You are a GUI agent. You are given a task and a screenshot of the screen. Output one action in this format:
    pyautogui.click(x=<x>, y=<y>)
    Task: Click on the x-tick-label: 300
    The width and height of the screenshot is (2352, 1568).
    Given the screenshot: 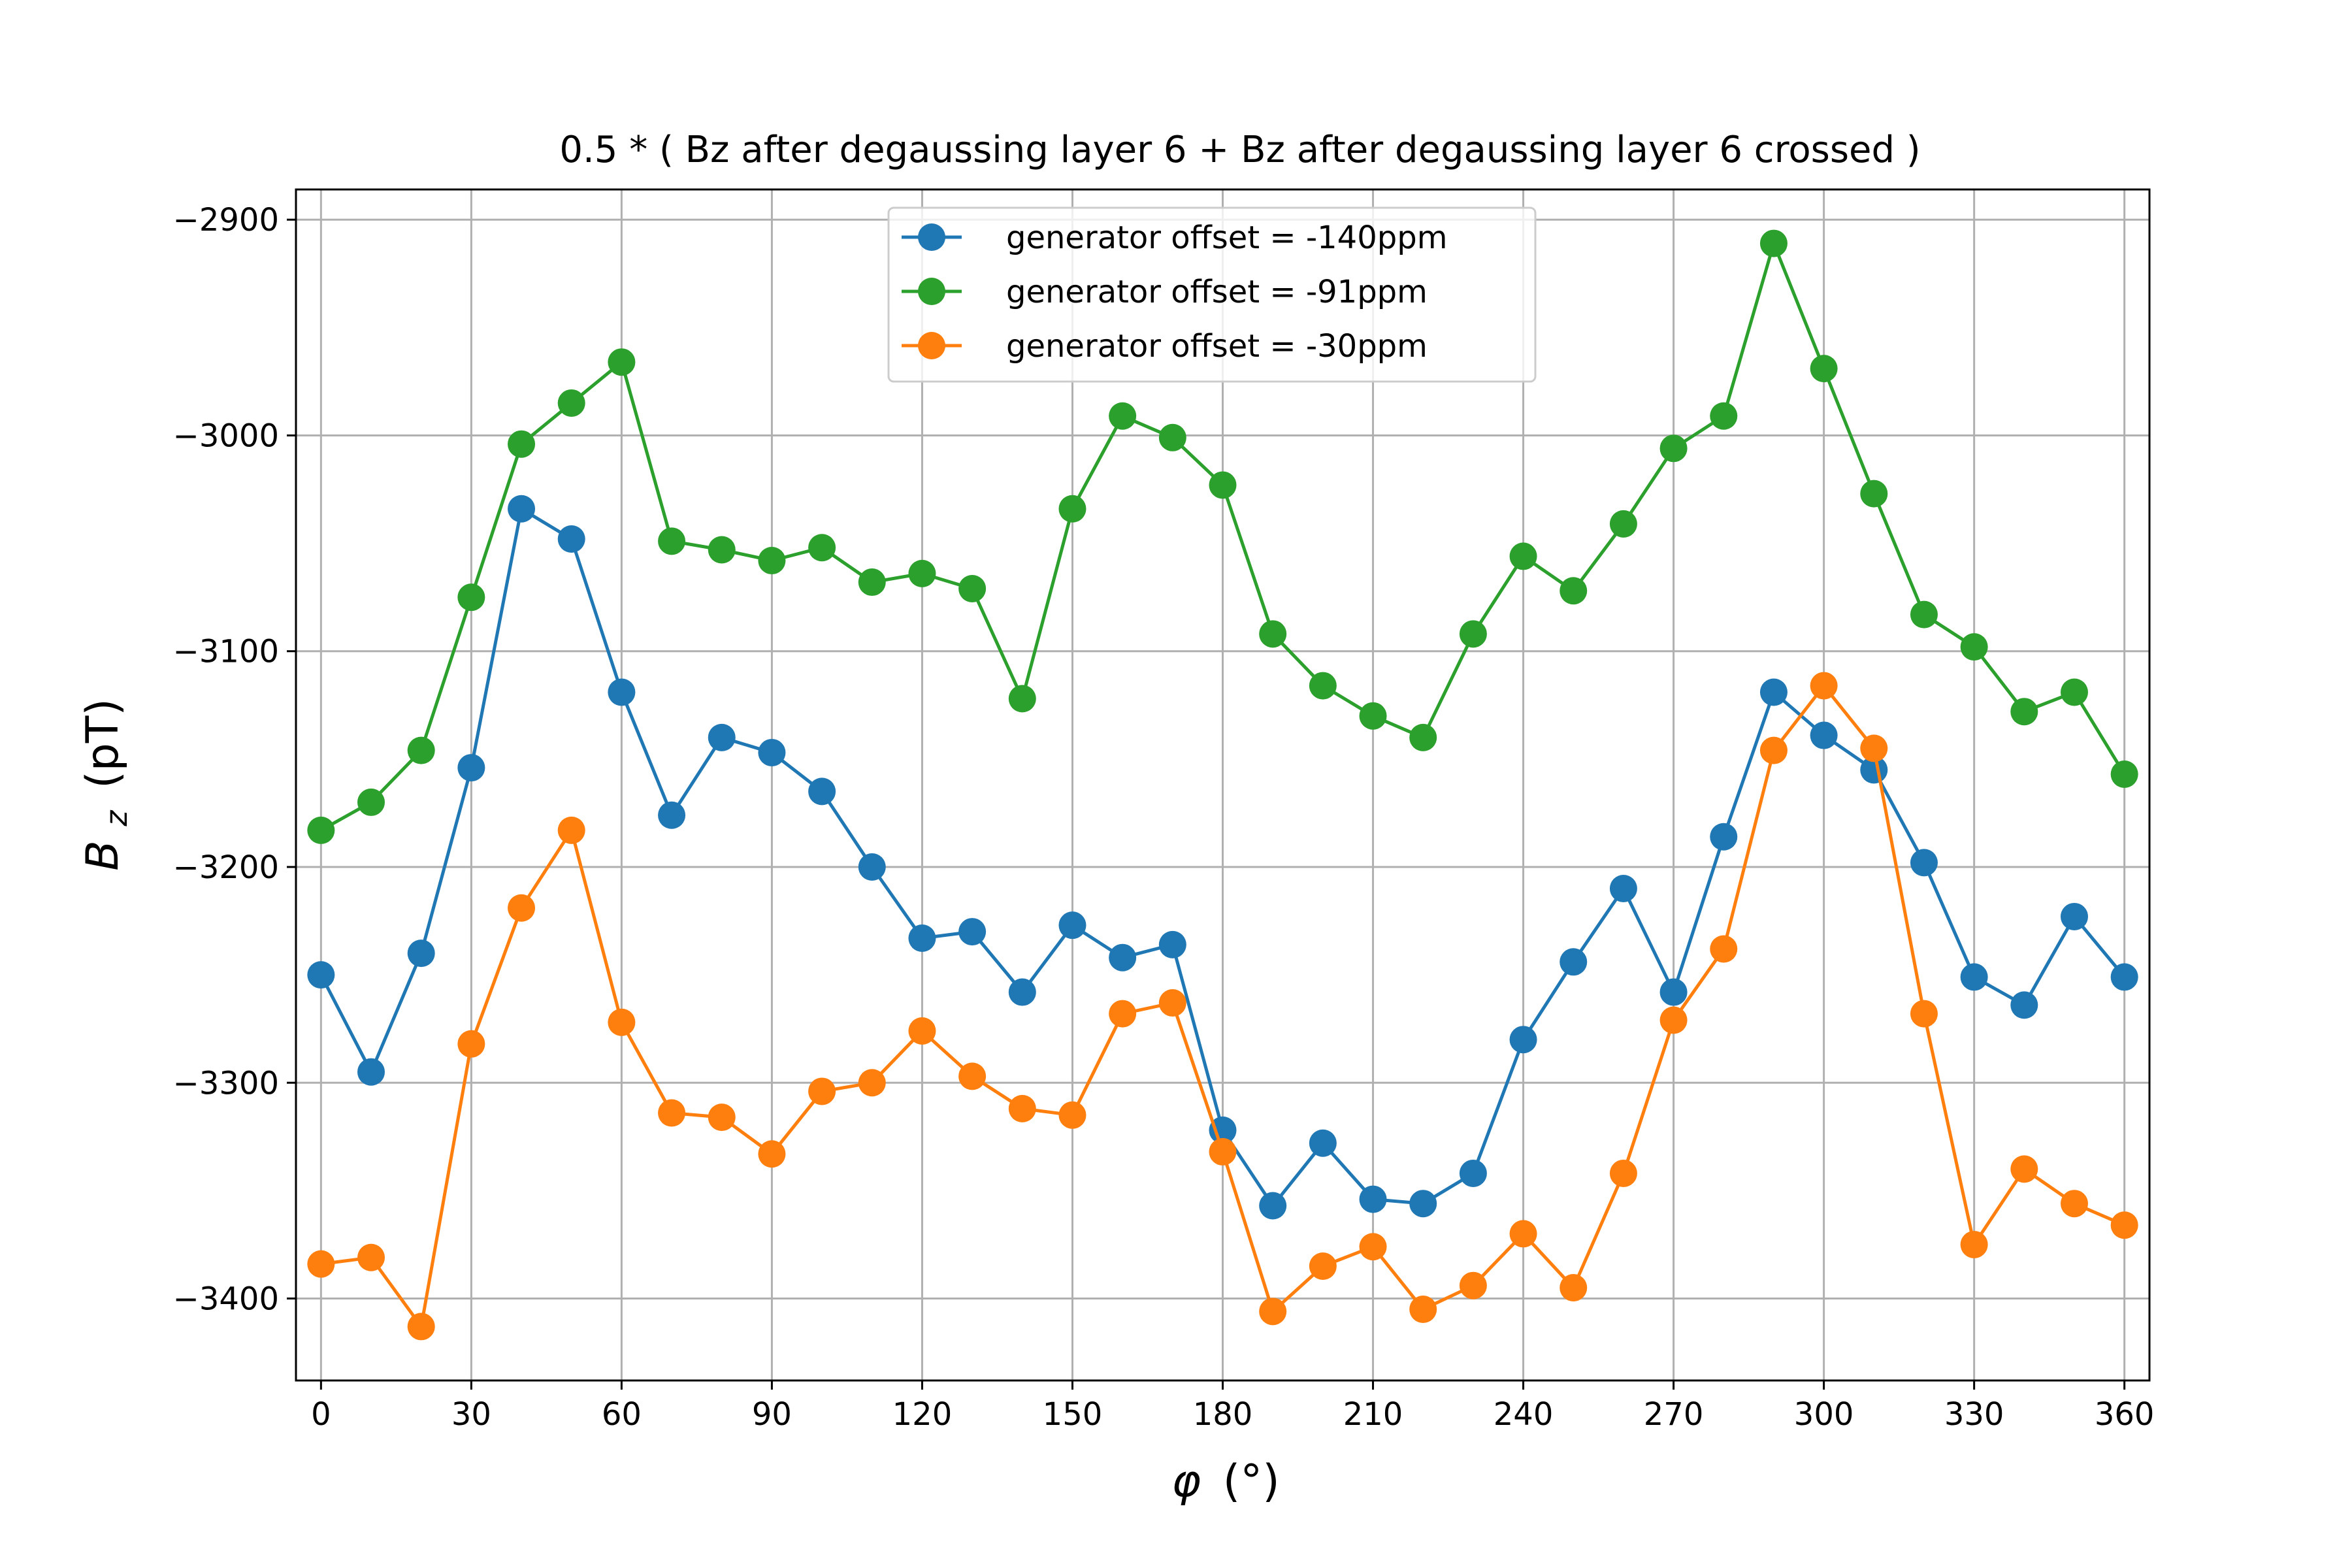 What is the action you would take?
    pyautogui.click(x=1824, y=1414)
    